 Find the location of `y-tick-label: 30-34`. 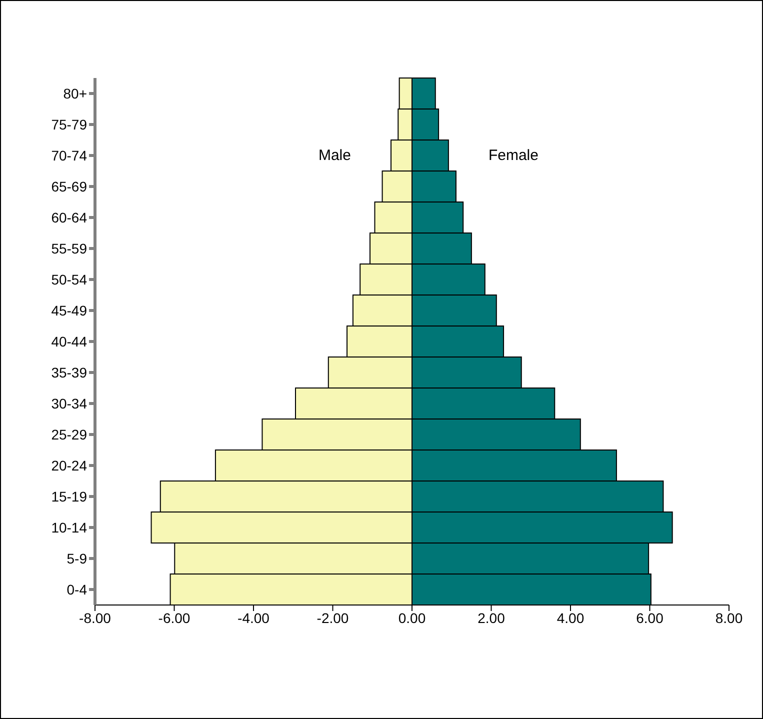

y-tick-label: 30-34 is located at coordinates (69, 403).